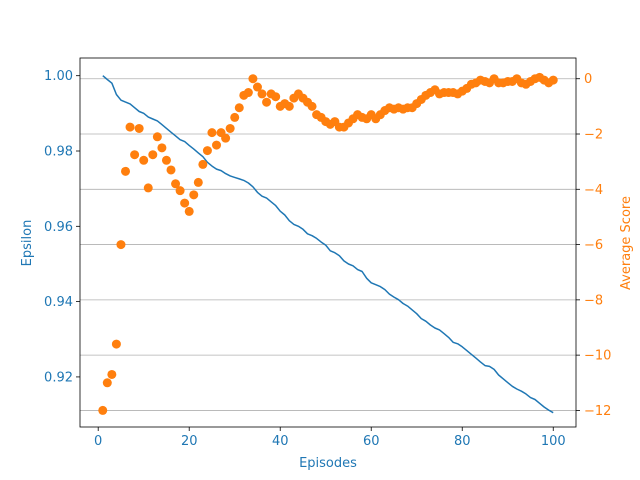 The height and width of the screenshot is (480, 640). What do you see at coordinates (328, 463) in the screenshot?
I see `x-axis-label: Episodes` at bounding box center [328, 463].